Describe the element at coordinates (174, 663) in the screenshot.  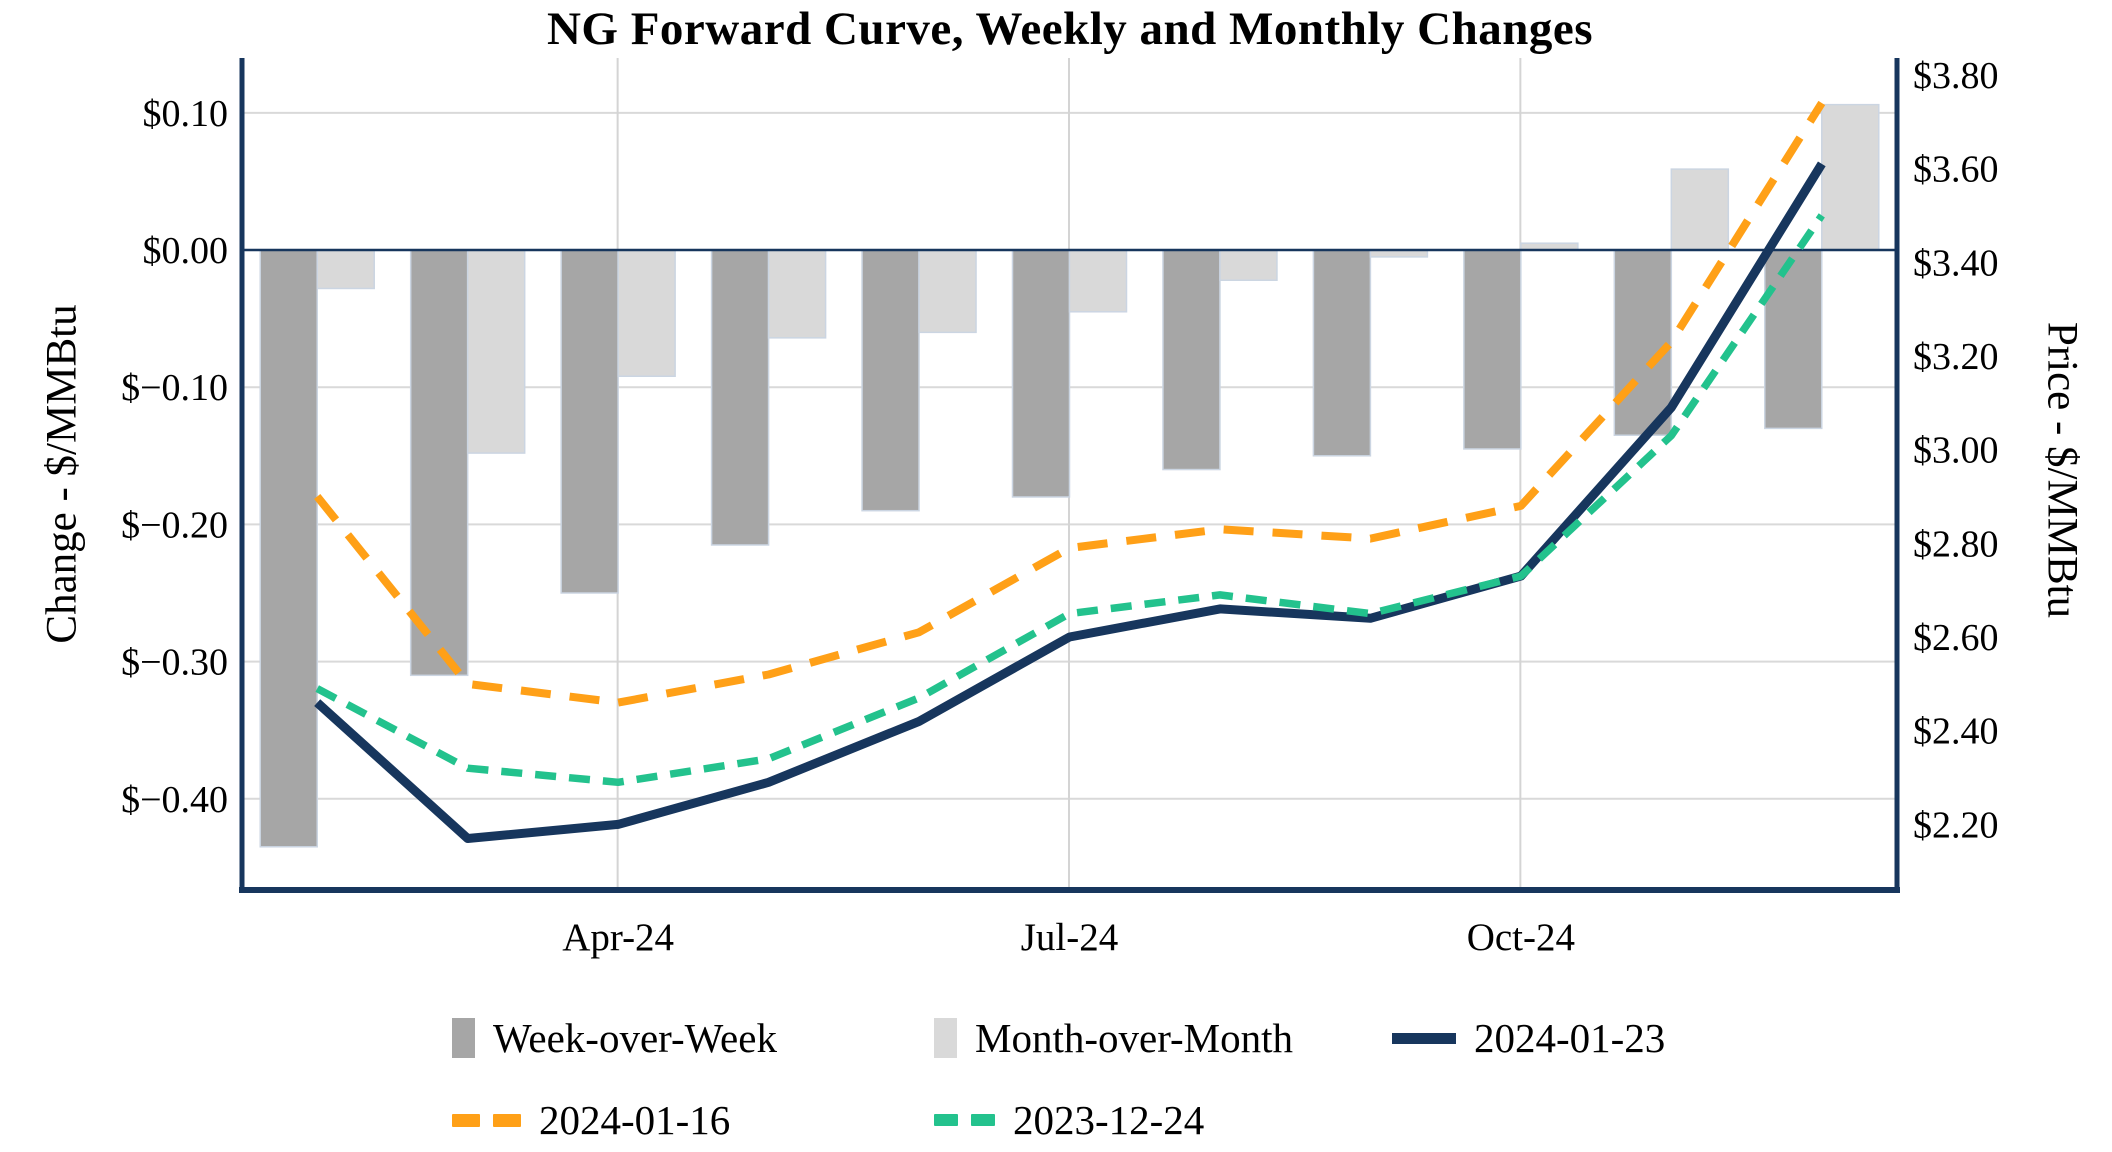
I see `left-axis-tick-label: $−0.30` at that location.